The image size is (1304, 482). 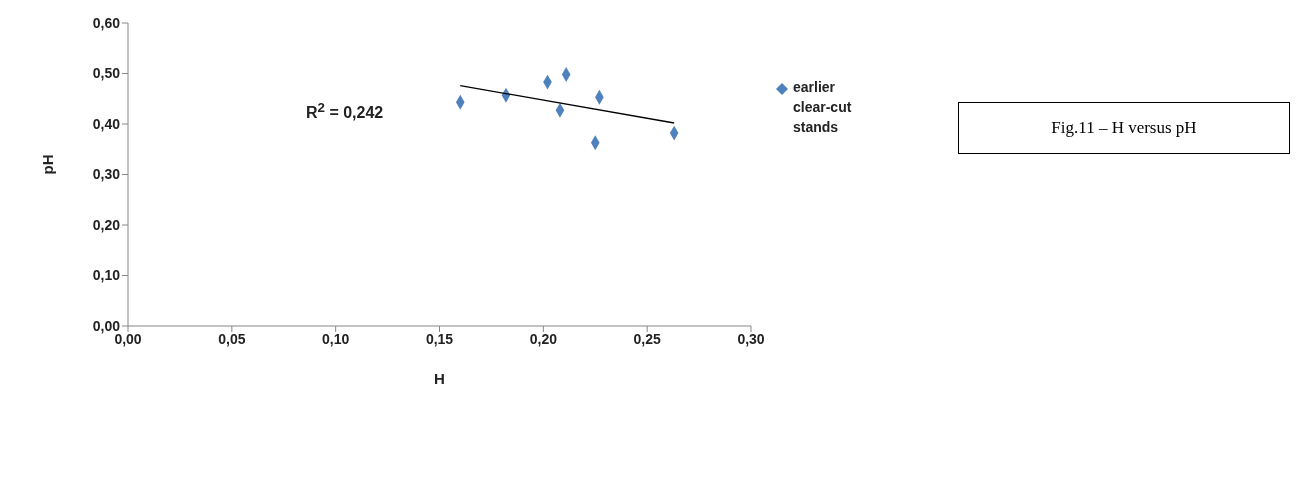 I want to click on y-axis-title: pH, so click(x=48, y=164).